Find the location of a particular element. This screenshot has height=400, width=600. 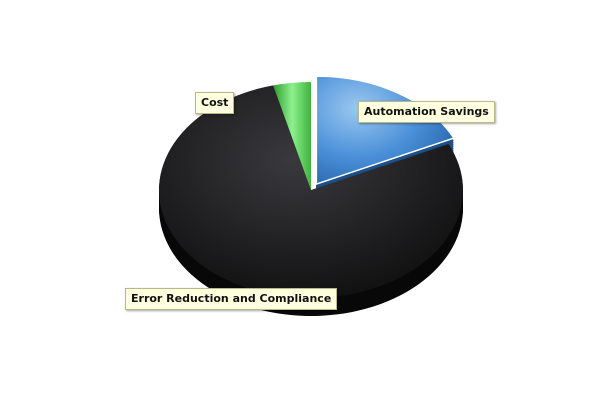

data-label-automation-savings: Automation Savings is located at coordinates (426, 112).